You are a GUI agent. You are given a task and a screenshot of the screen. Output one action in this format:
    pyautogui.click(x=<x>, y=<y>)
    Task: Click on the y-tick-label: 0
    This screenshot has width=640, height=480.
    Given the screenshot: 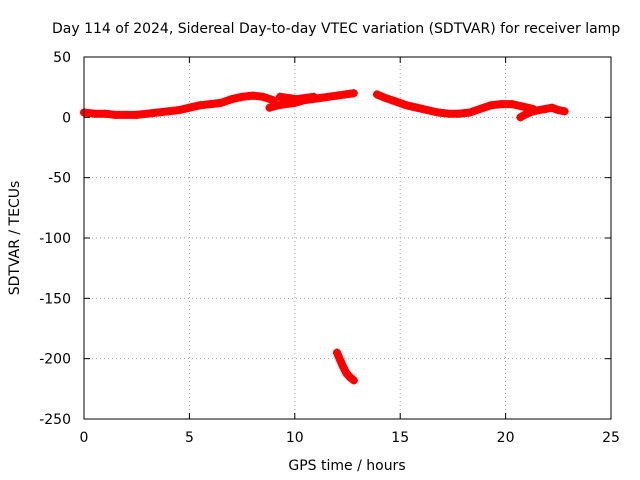 What is the action you would take?
    pyautogui.click(x=66, y=118)
    